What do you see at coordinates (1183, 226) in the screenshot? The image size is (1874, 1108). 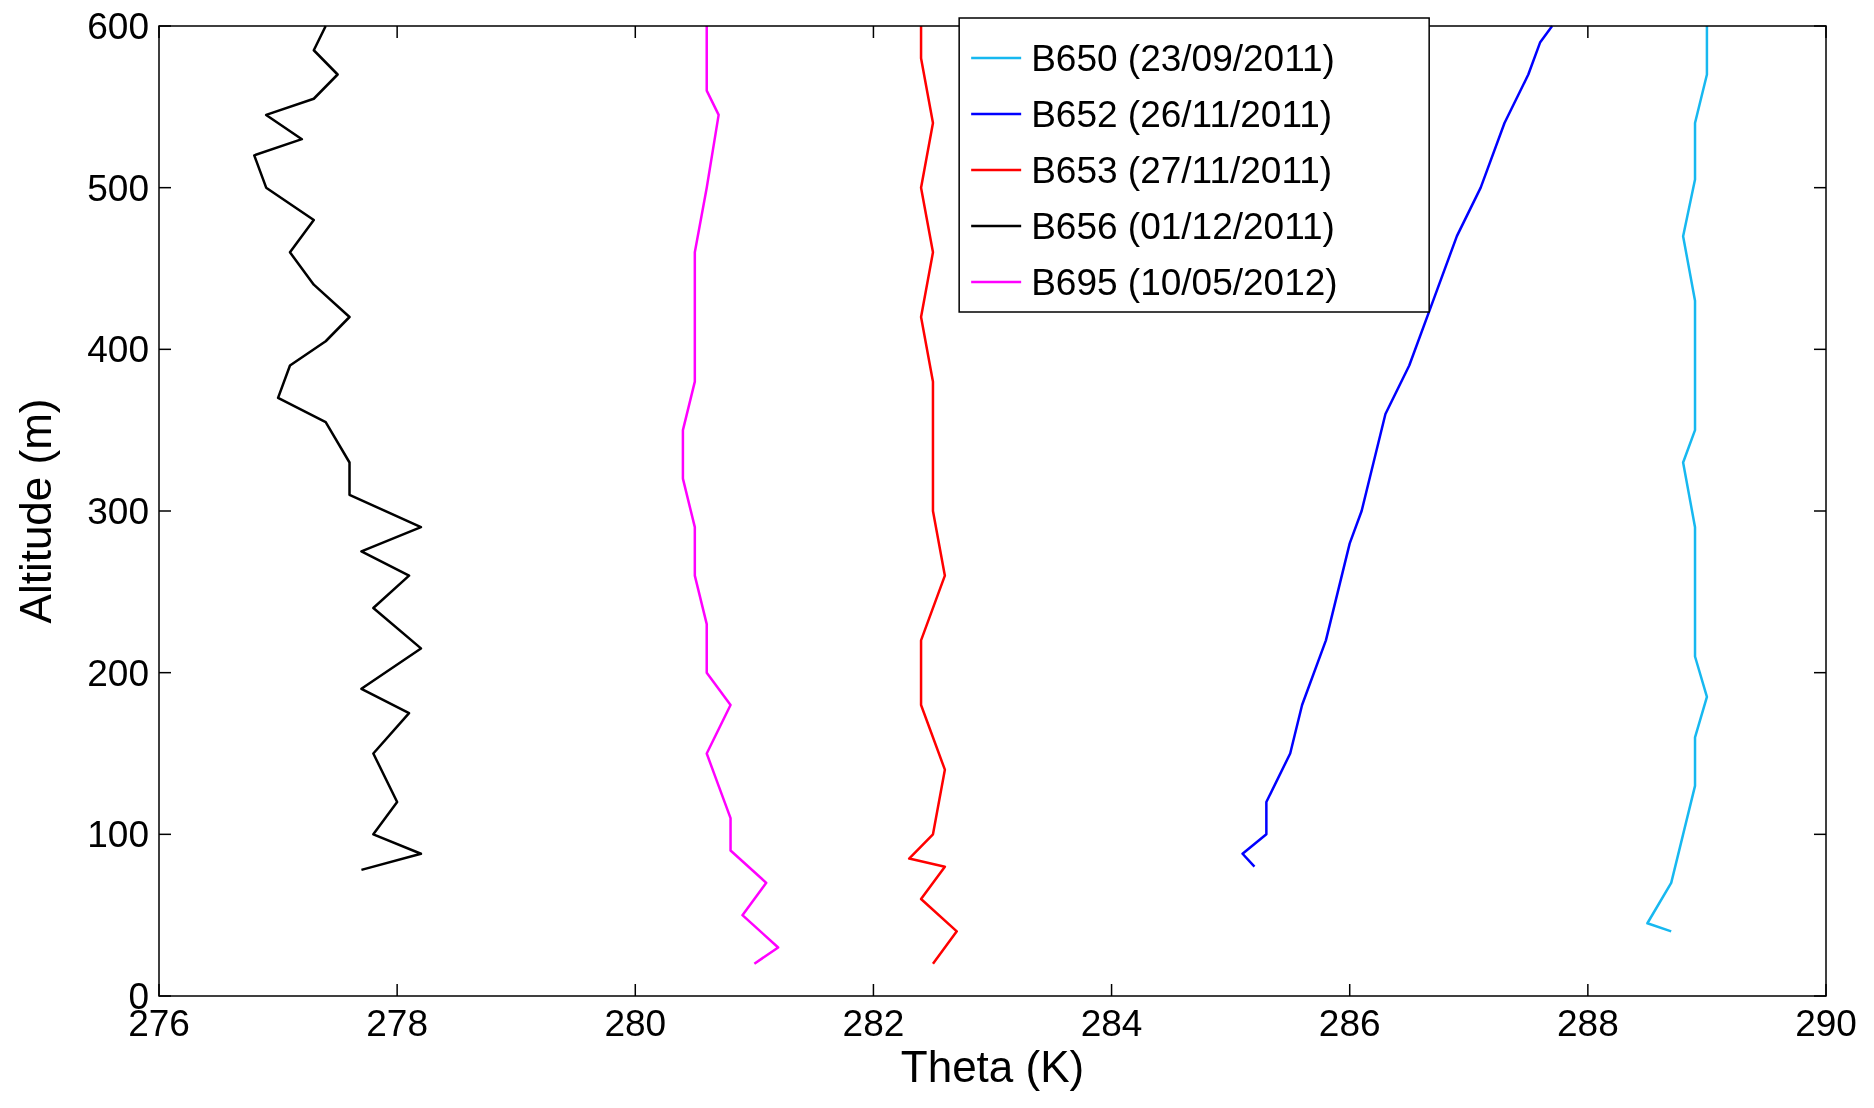 I see `legend-label: B656 (01/12/2011)` at bounding box center [1183, 226].